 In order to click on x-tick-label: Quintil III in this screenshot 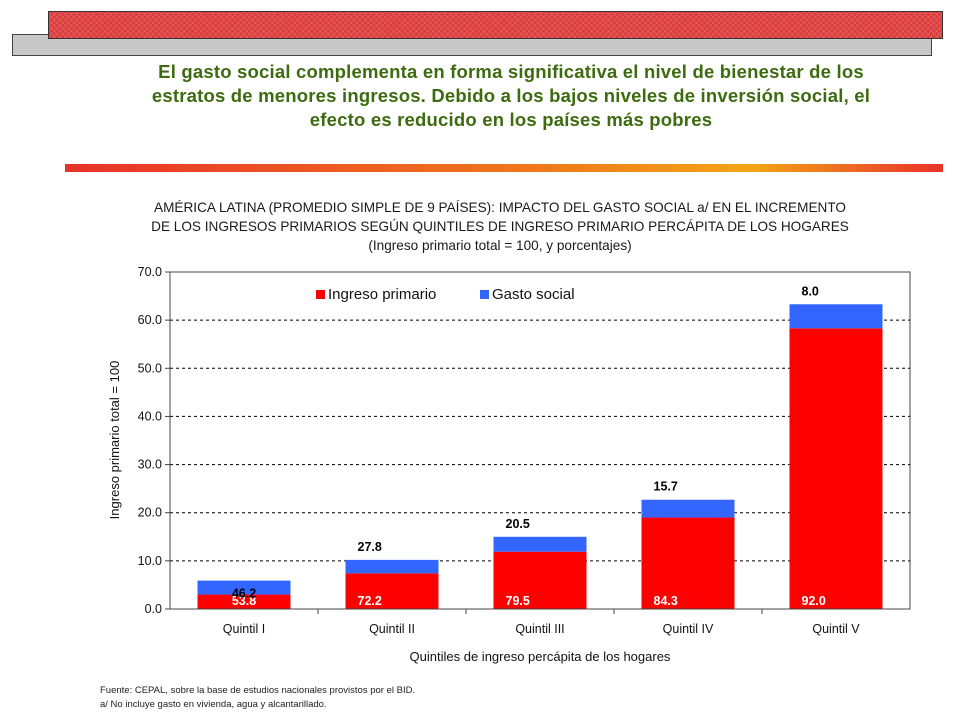, I will do `click(539, 629)`.